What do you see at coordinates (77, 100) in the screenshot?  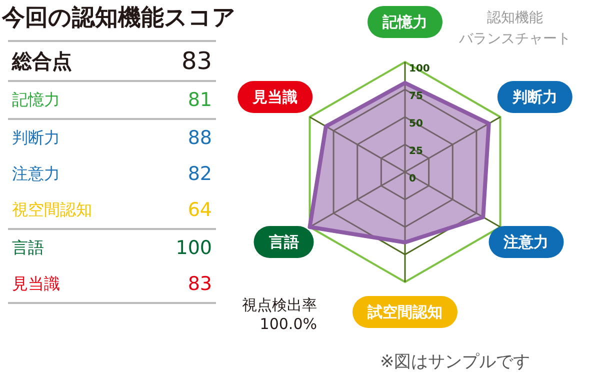 I see `category-label: 記憶力` at bounding box center [77, 100].